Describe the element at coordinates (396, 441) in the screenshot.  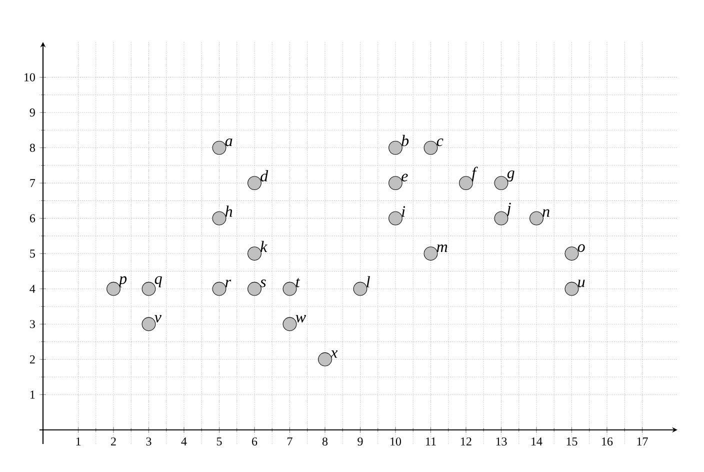
I see `x-tick-label: 10` at that location.